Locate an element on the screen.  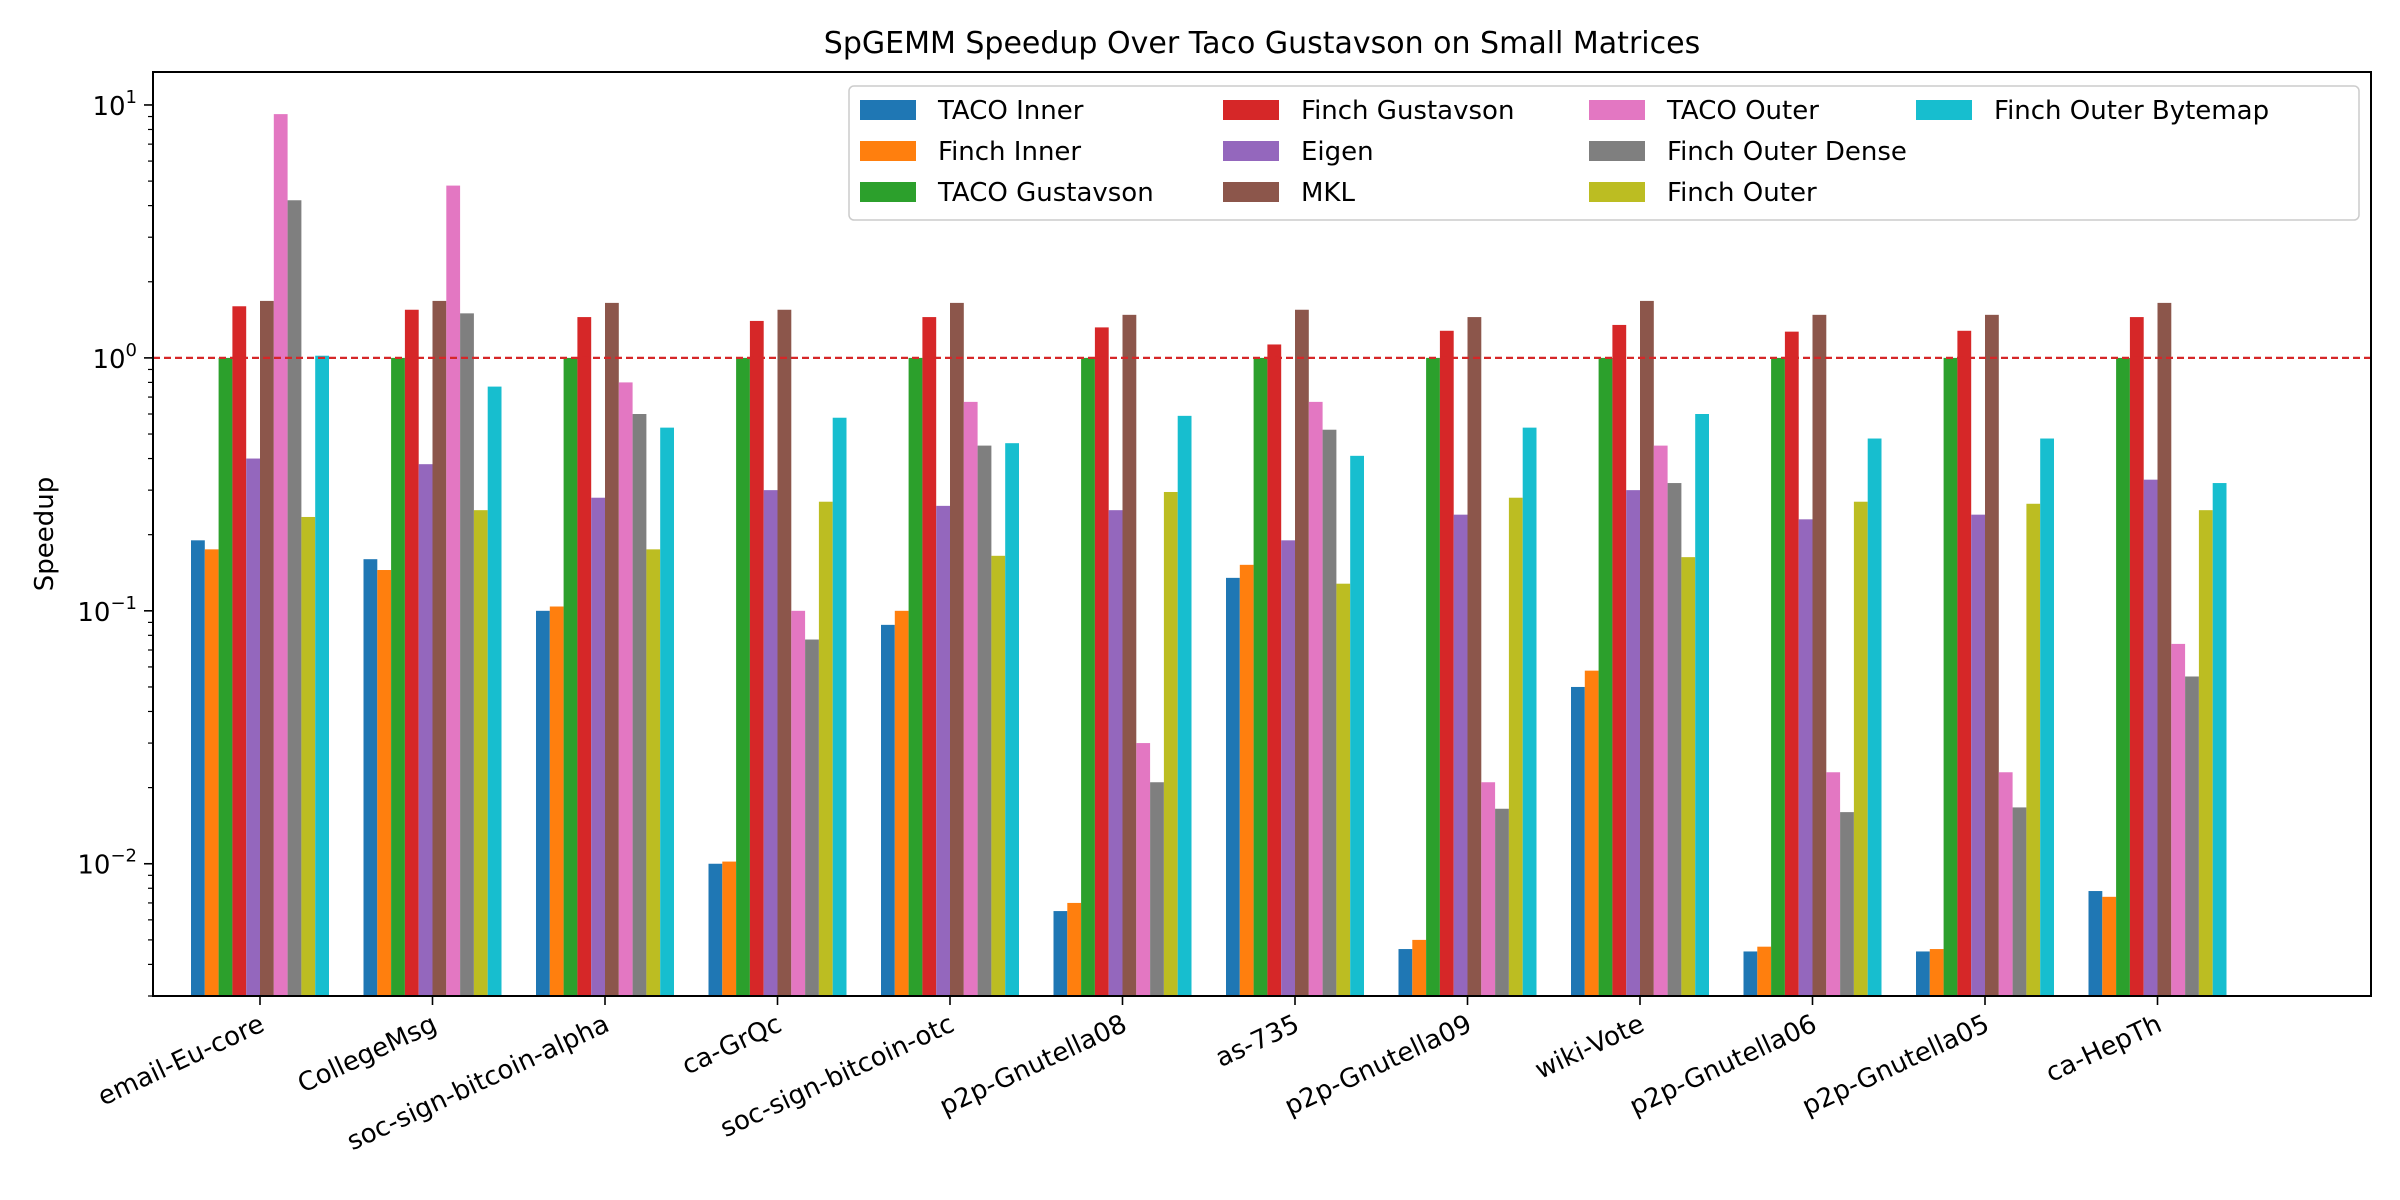
x-tick-label: ca-HepTh is located at coordinates (2103, 1049).